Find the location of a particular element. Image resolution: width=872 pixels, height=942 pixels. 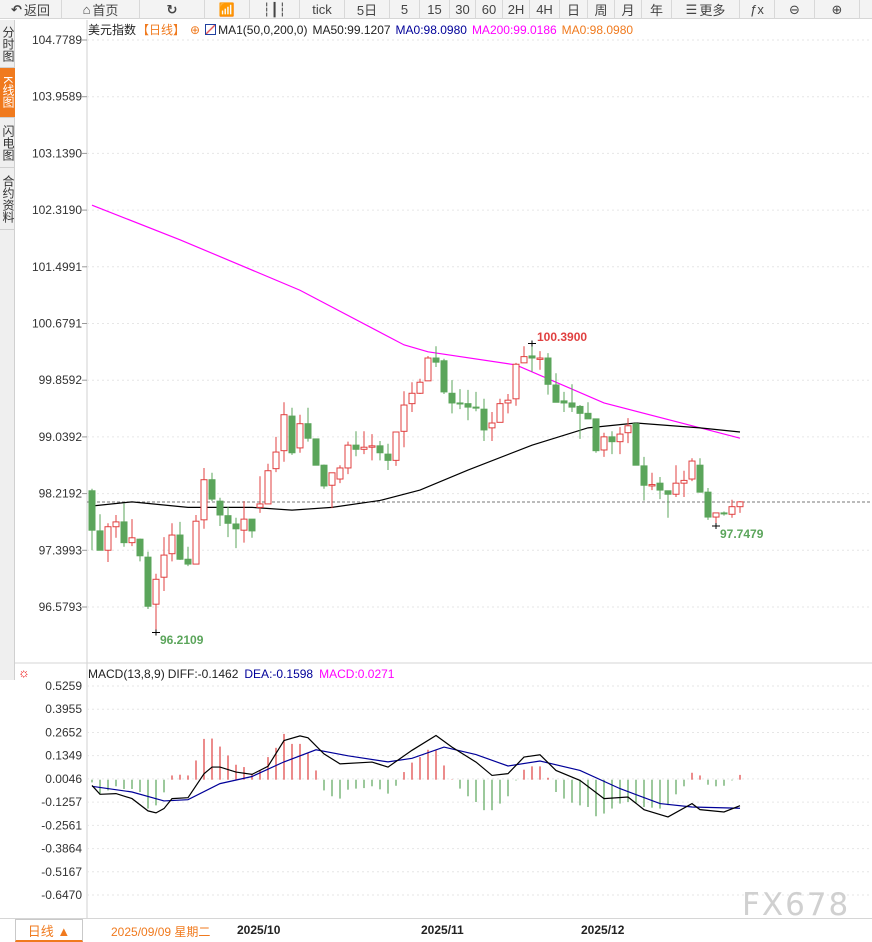

toolbar-button-back-arrow: ↶ 返回 is located at coordinates (31, 9).